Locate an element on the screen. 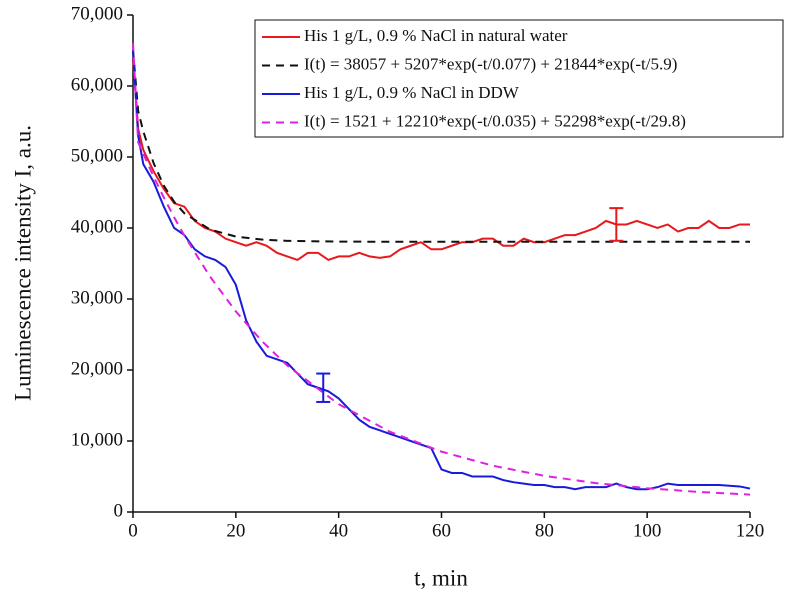 Image resolution: width=788 pixels, height=605 pixels. y-tick-label: 10,000 is located at coordinates (97, 439).